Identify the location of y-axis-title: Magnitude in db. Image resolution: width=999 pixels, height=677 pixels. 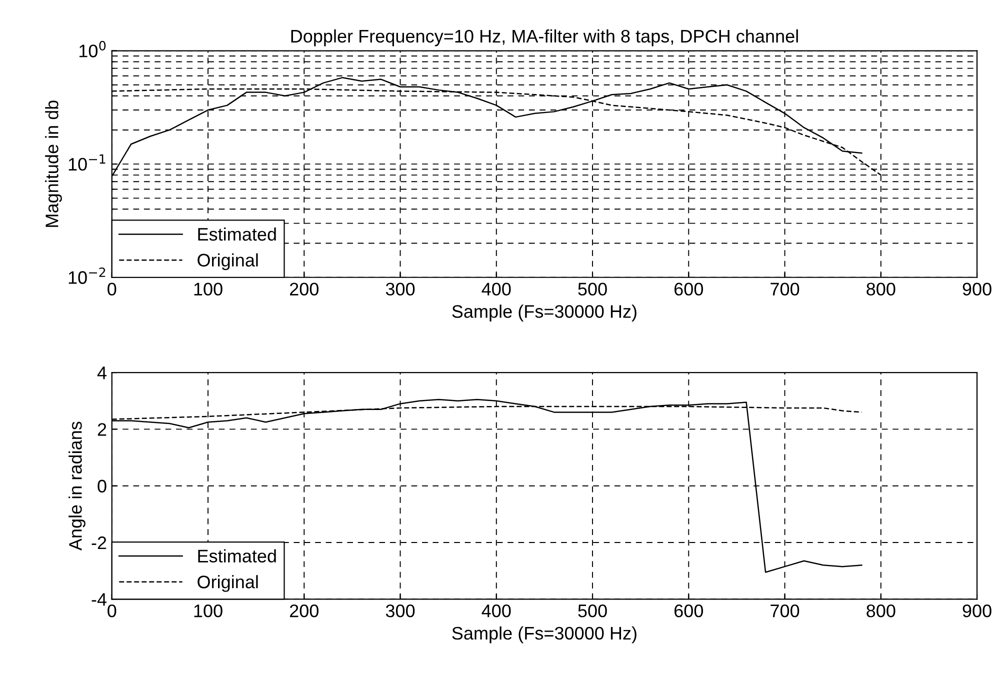
(53, 163).